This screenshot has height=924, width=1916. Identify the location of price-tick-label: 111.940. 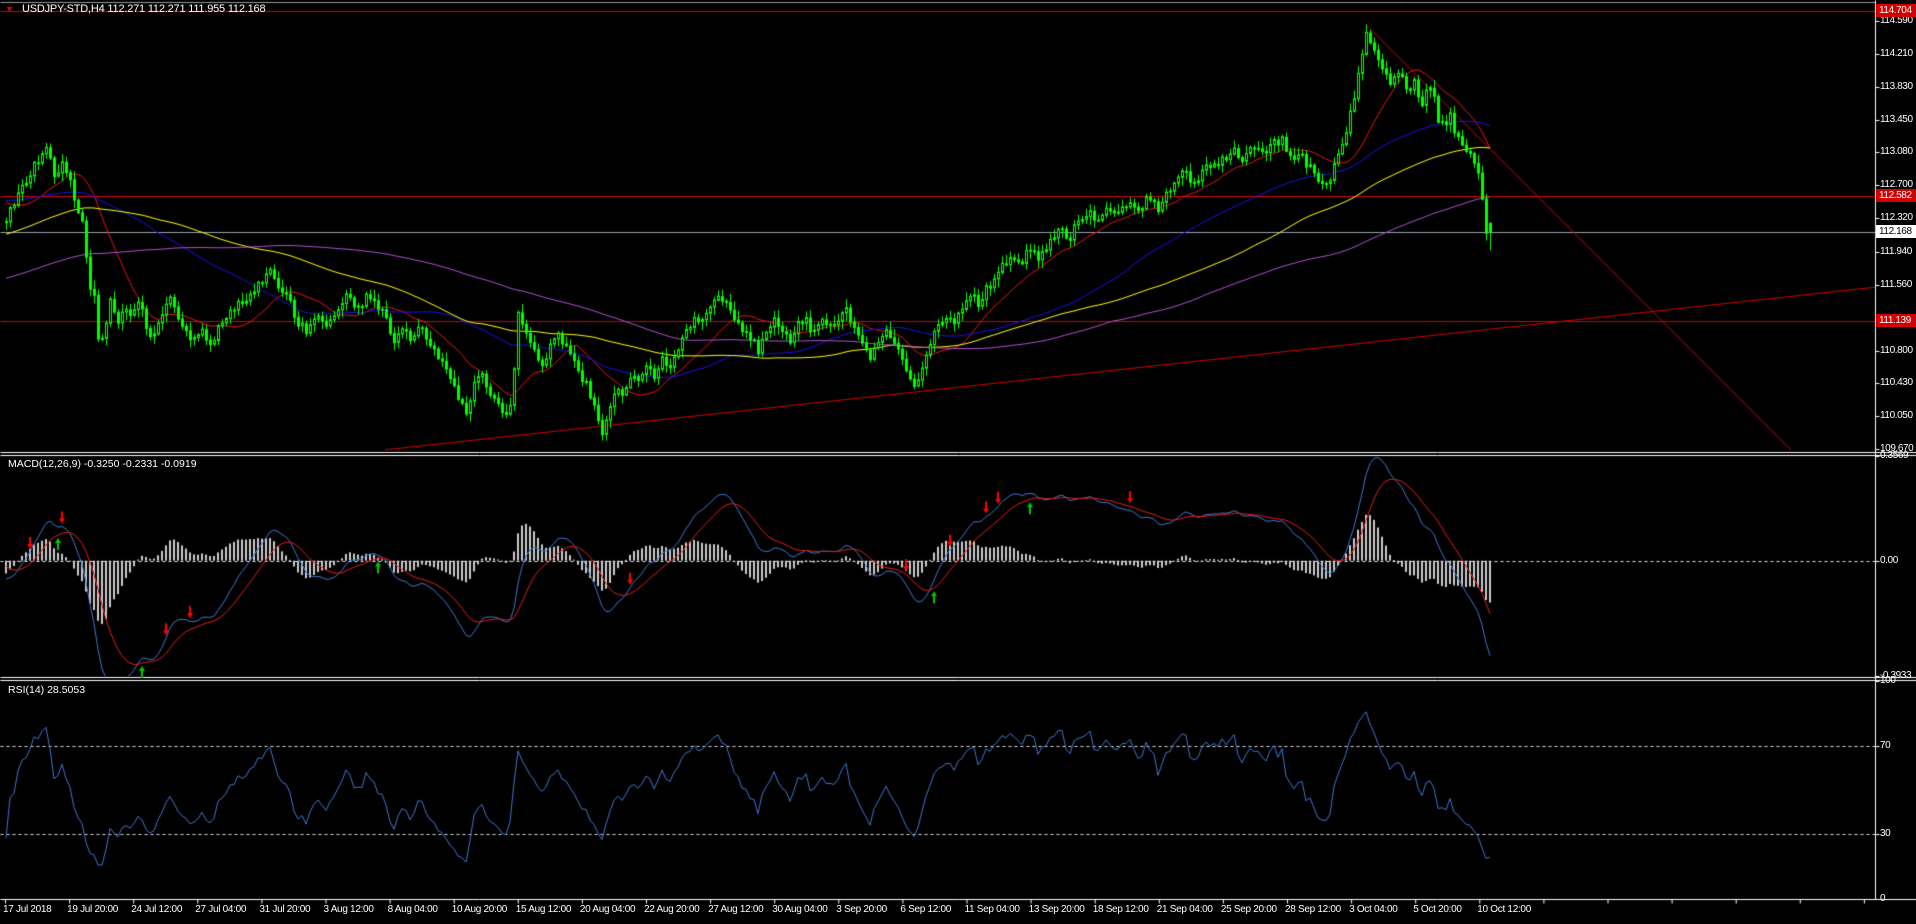
(1896, 251).